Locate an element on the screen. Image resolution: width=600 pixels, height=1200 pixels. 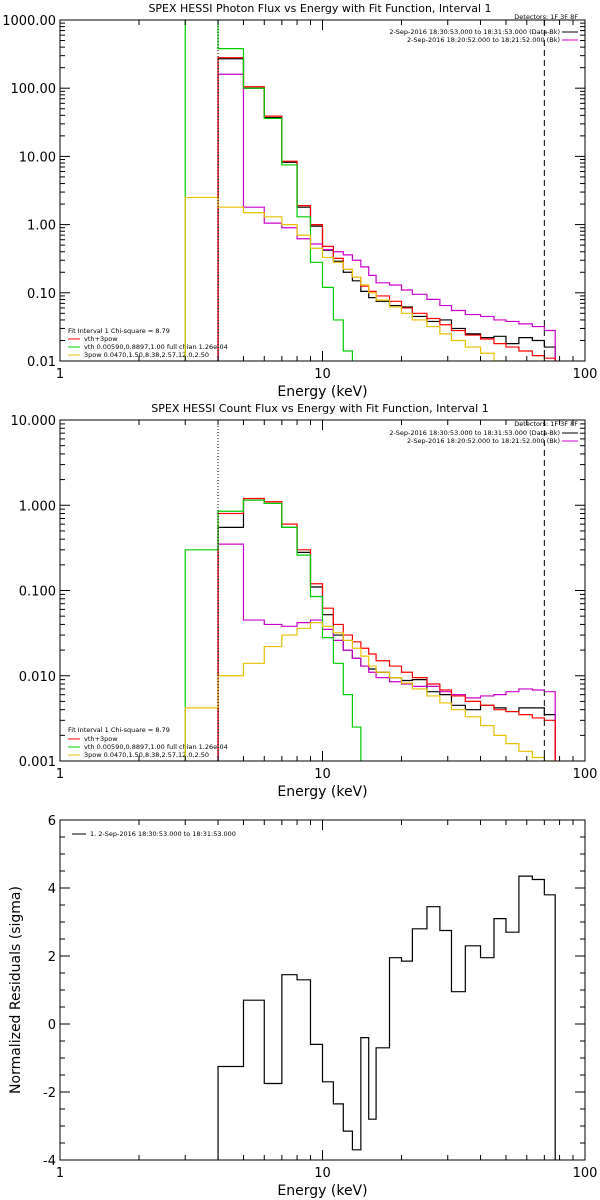
chart-1-xtick-label: 10 is located at coordinates (322, 374).